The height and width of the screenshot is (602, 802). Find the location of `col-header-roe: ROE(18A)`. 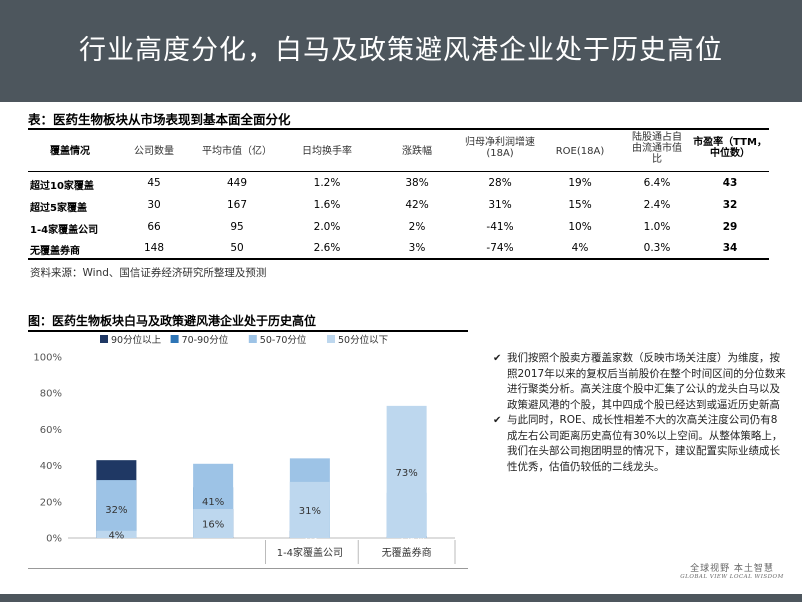

col-header-roe: ROE(18A) is located at coordinates (580, 151).